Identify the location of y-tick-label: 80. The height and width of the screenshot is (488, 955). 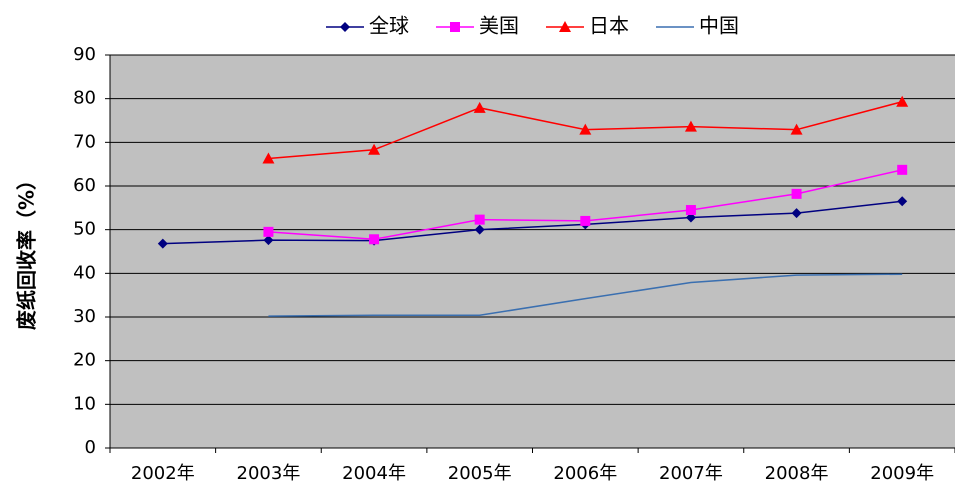
(84, 98).